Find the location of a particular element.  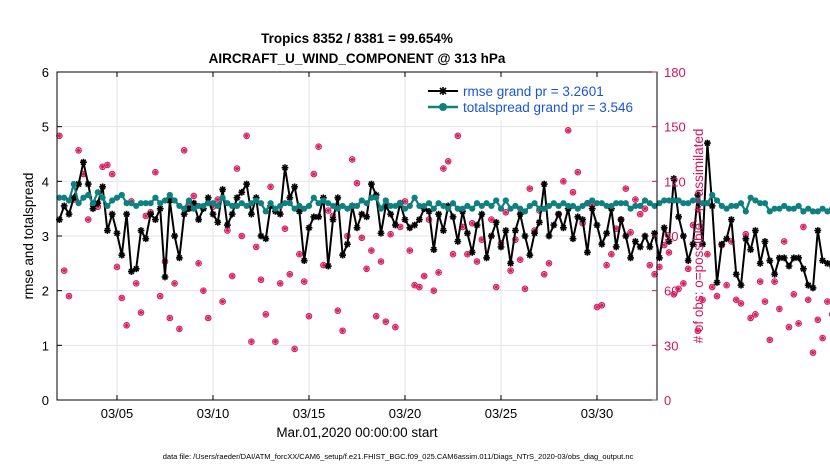

x-tick-label: 03/20 is located at coordinates (405, 413).